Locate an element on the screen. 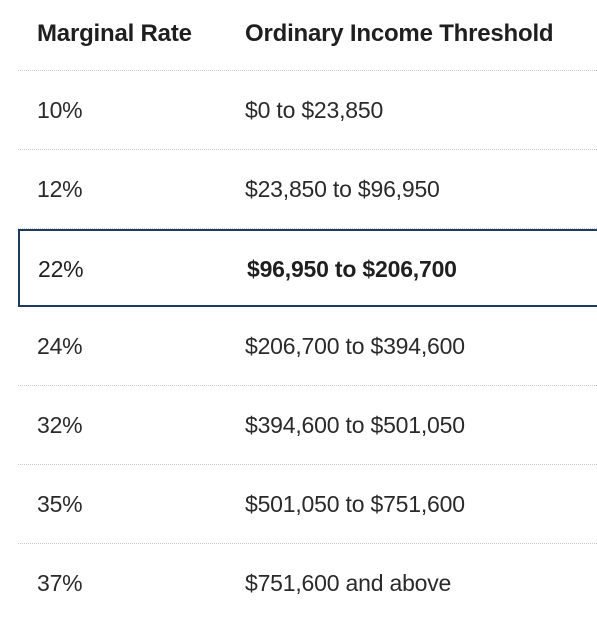  header-marginal-rate: Marginal Rate is located at coordinates (114, 33).